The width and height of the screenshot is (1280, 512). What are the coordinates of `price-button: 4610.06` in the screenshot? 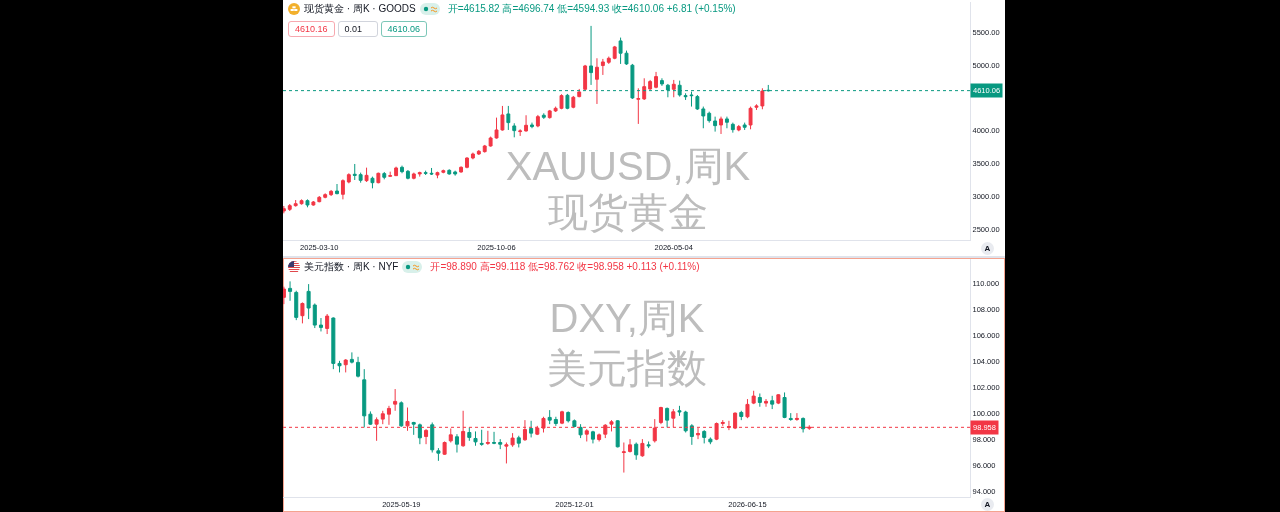 It's located at (404, 29).